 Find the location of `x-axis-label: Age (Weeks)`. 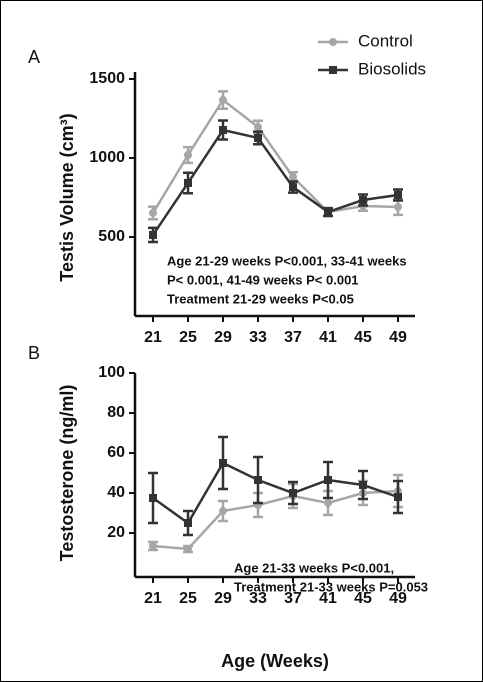

x-axis-label: Age (Weeks) is located at coordinates (275, 661).